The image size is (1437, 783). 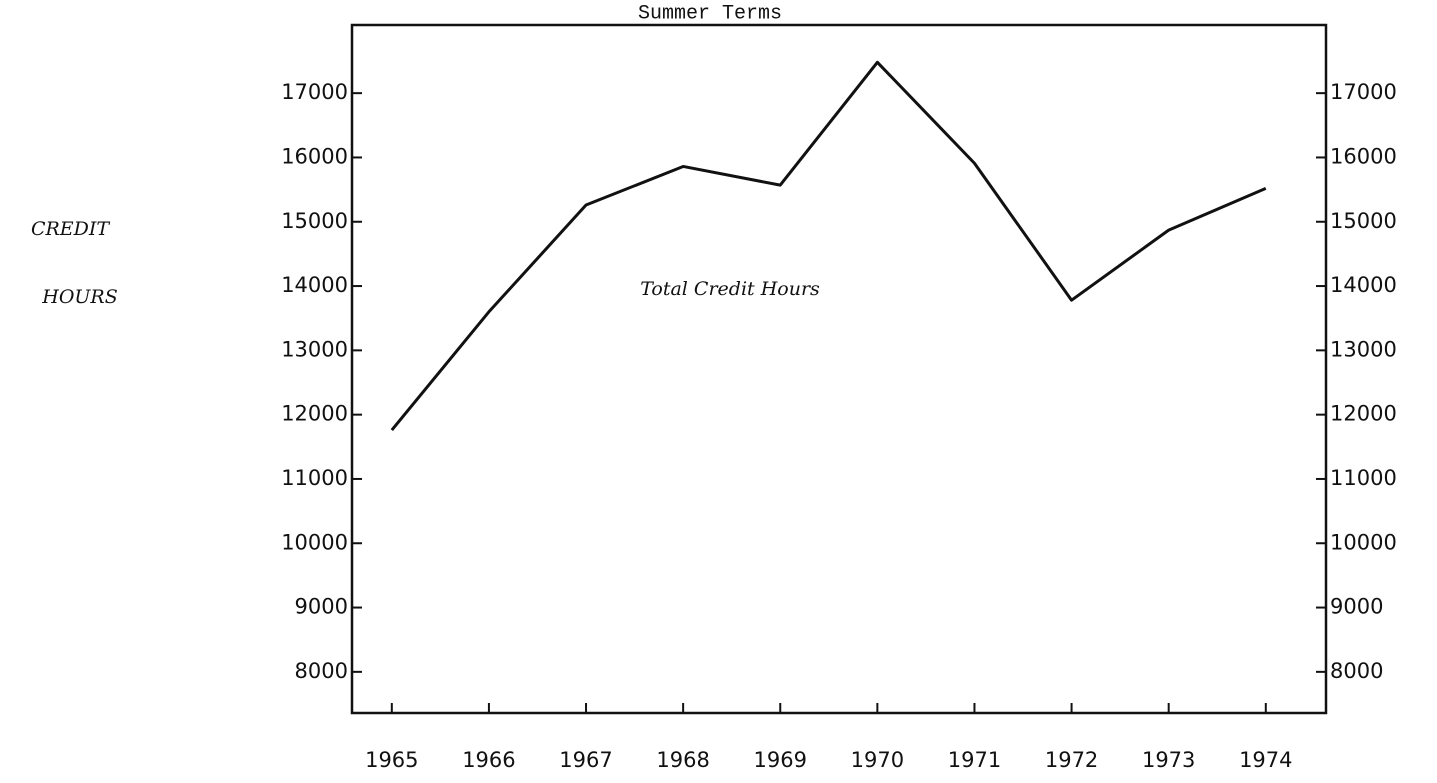 What do you see at coordinates (321, 607) in the screenshot?
I see `y-tick-label: 9000` at bounding box center [321, 607].